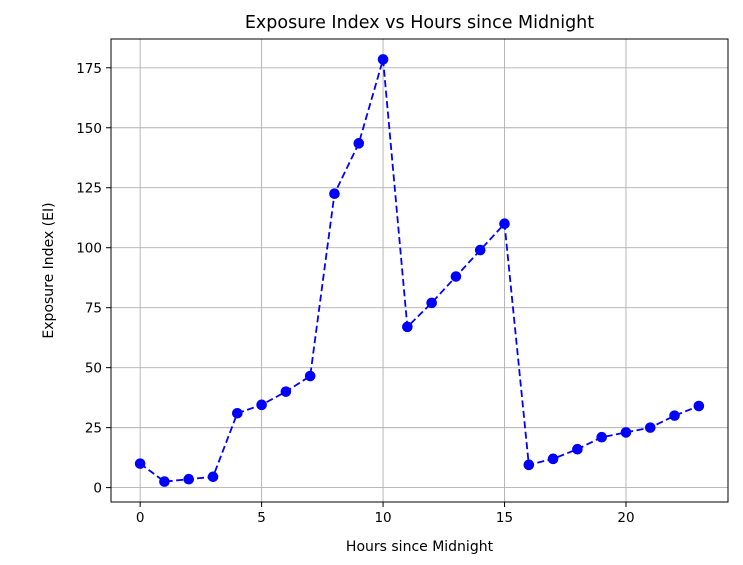 This screenshot has width=743, height=565. Describe the element at coordinates (93, 369) in the screenshot. I see `y-tick-label: 50` at that location.